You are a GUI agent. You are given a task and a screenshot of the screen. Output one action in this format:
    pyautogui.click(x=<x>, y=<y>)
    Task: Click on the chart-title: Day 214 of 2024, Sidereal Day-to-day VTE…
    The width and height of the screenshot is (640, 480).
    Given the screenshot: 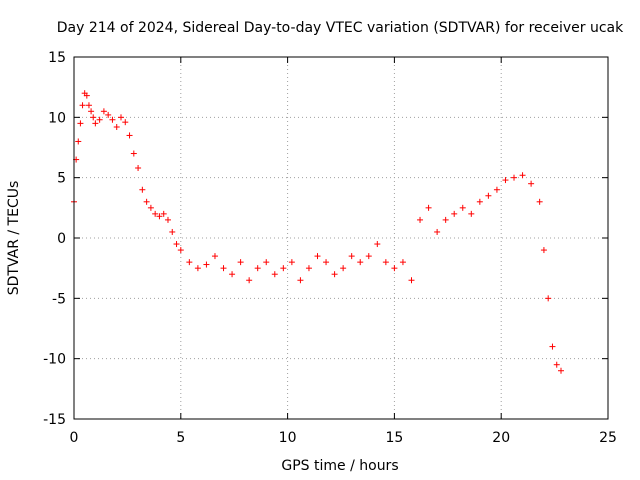 What is the action you would take?
    pyautogui.click(x=340, y=28)
    